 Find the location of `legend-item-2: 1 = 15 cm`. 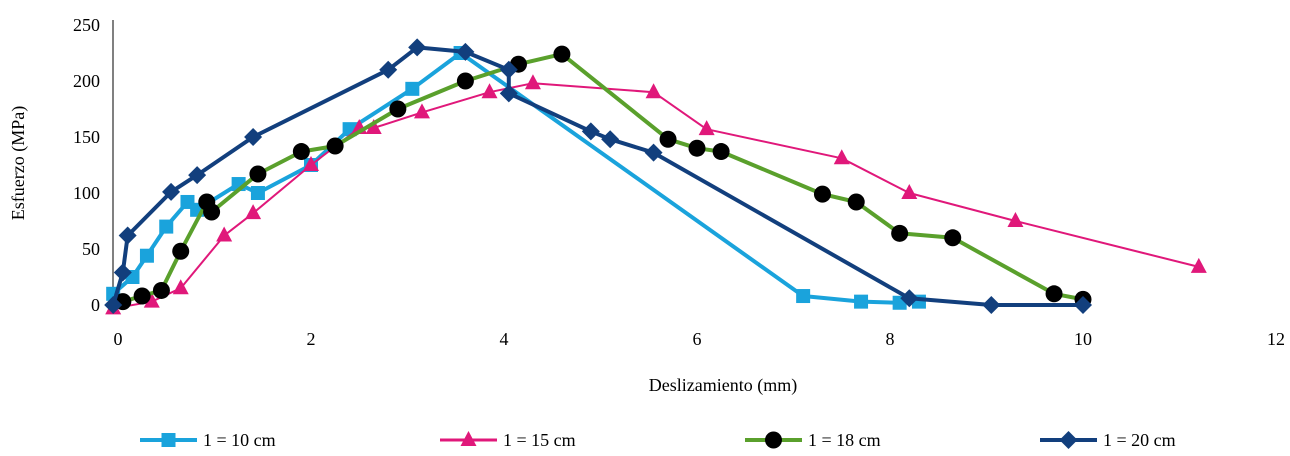

legend-item-2: 1 = 15 cm is located at coordinates (508, 440).